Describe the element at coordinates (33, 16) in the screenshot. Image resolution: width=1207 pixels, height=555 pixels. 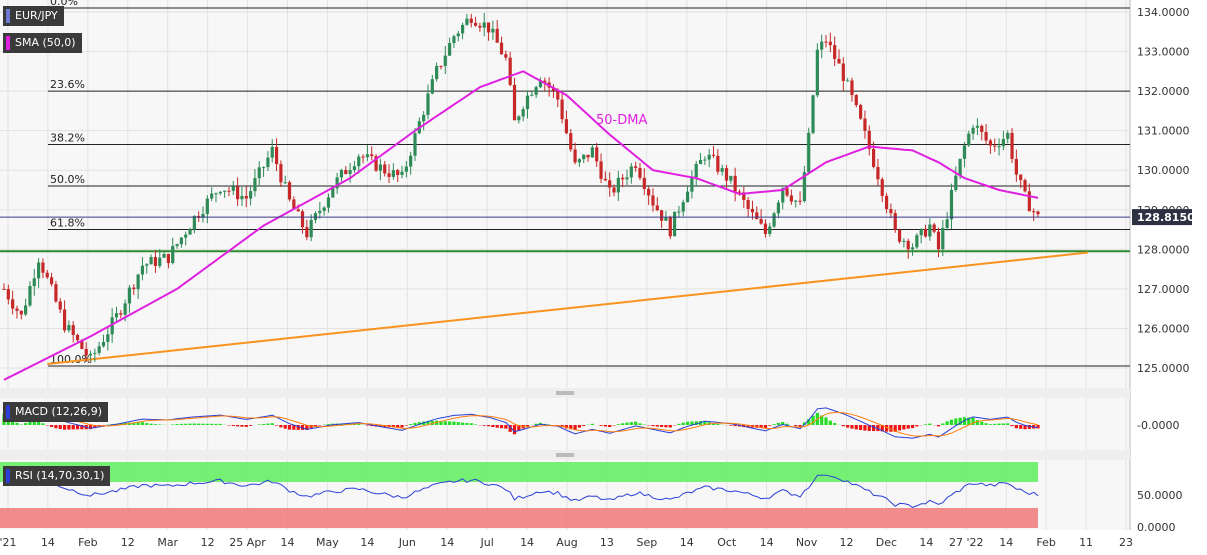
I see `symbol-badge: EUR/JPY` at that location.